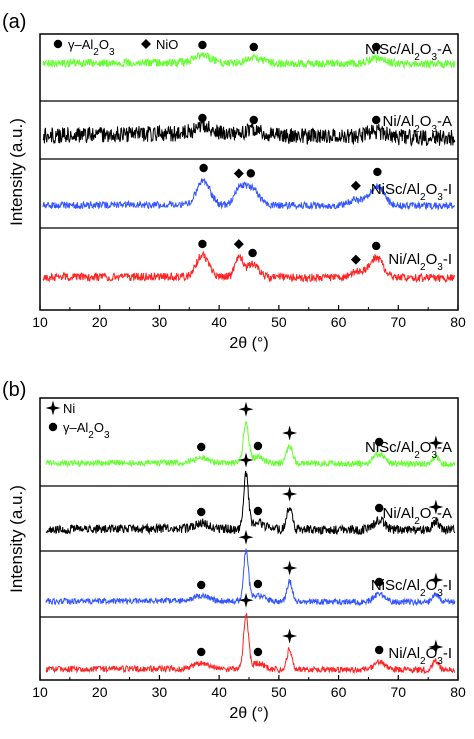 The height and width of the screenshot is (739, 474). Describe the element at coordinates (146, 44) in the screenshot. I see `legend-diamond-icon` at that location.